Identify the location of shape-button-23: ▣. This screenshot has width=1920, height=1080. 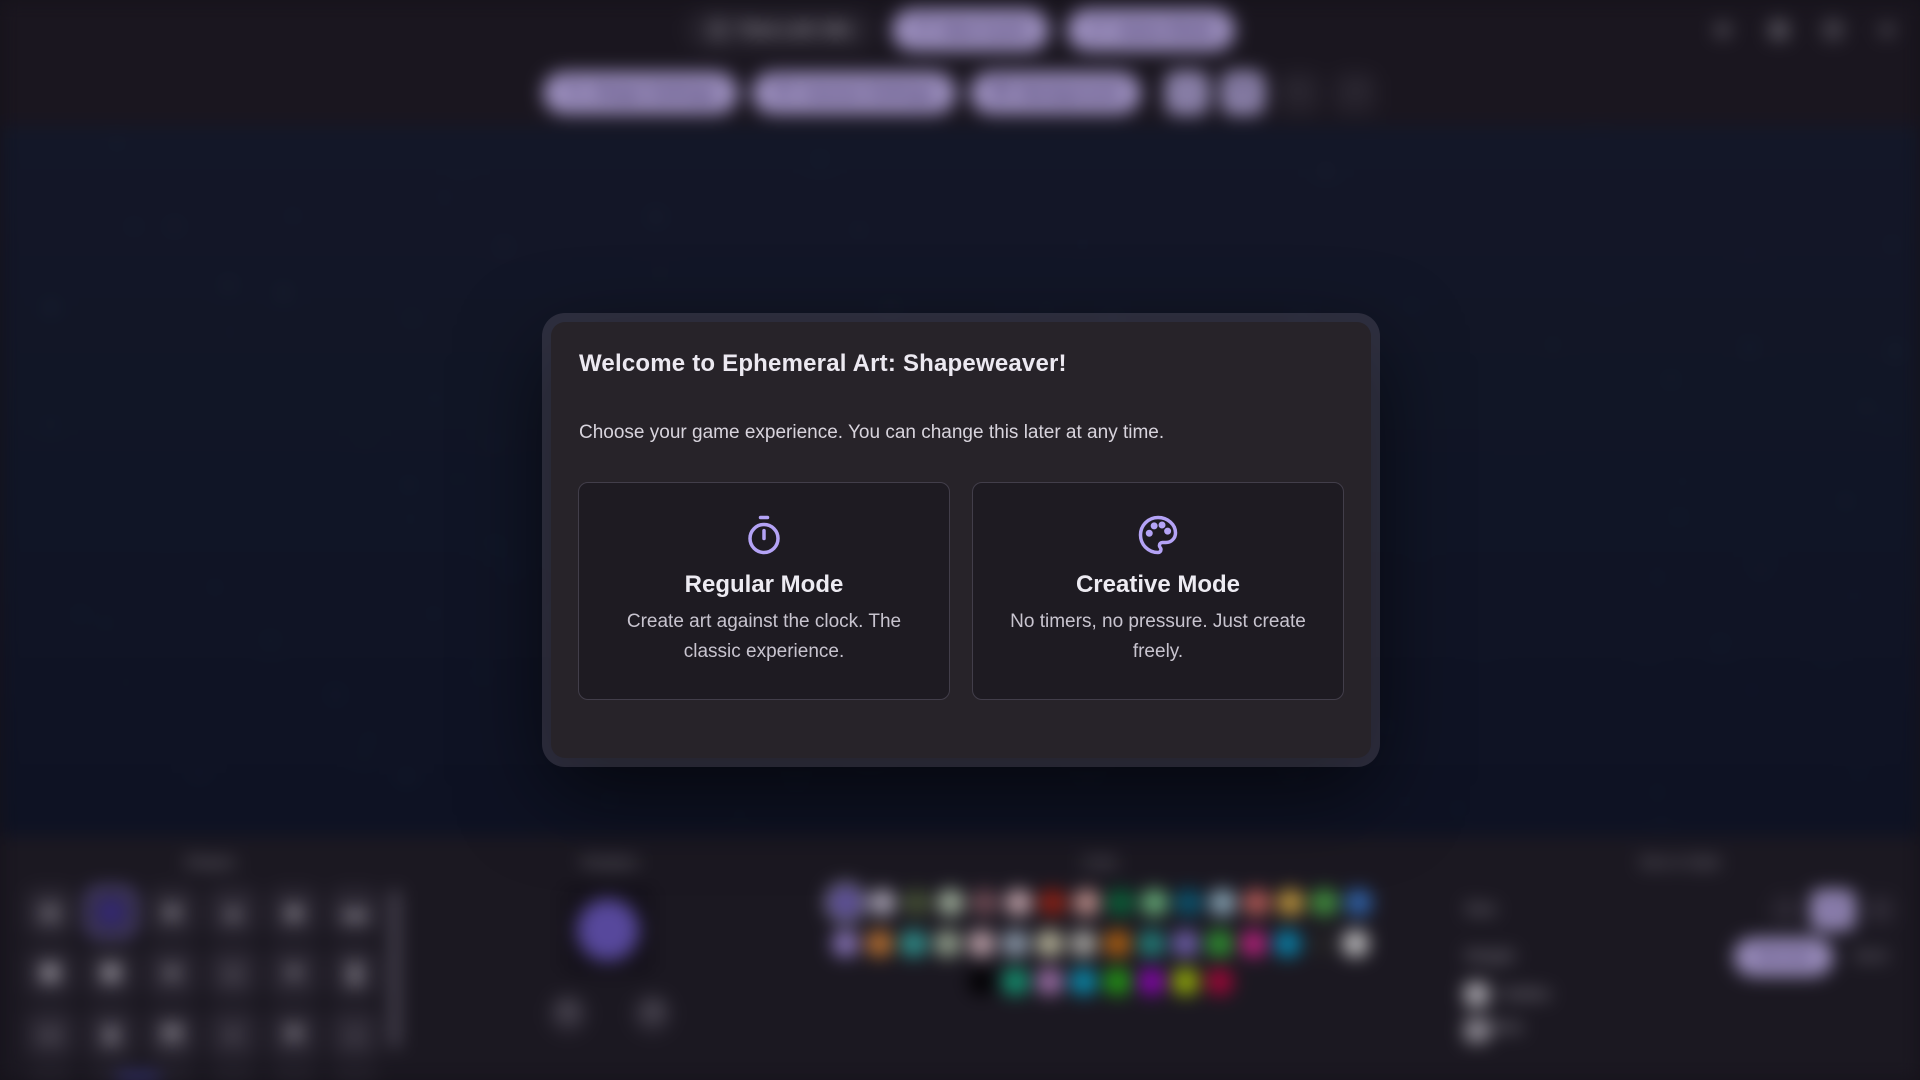
(355, 1075).